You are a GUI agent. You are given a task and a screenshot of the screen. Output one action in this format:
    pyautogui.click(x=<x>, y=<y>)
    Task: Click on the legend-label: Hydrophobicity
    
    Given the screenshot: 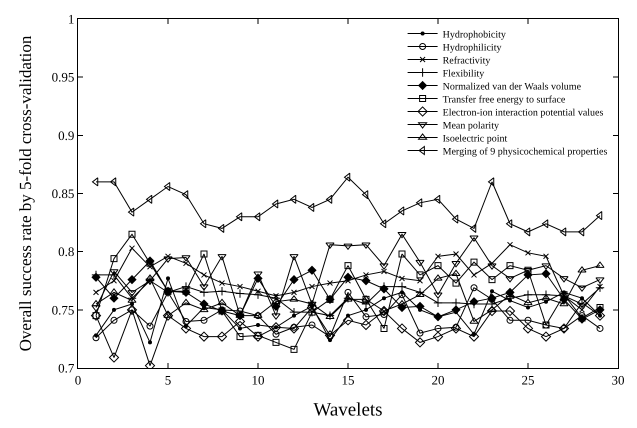 What is the action you would take?
    pyautogui.click(x=474, y=34)
    